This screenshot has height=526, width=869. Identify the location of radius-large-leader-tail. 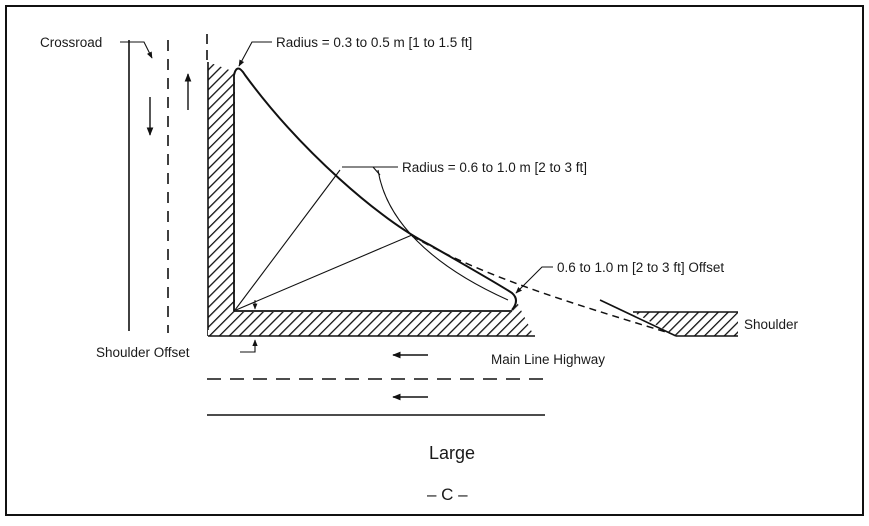
(376, 171).